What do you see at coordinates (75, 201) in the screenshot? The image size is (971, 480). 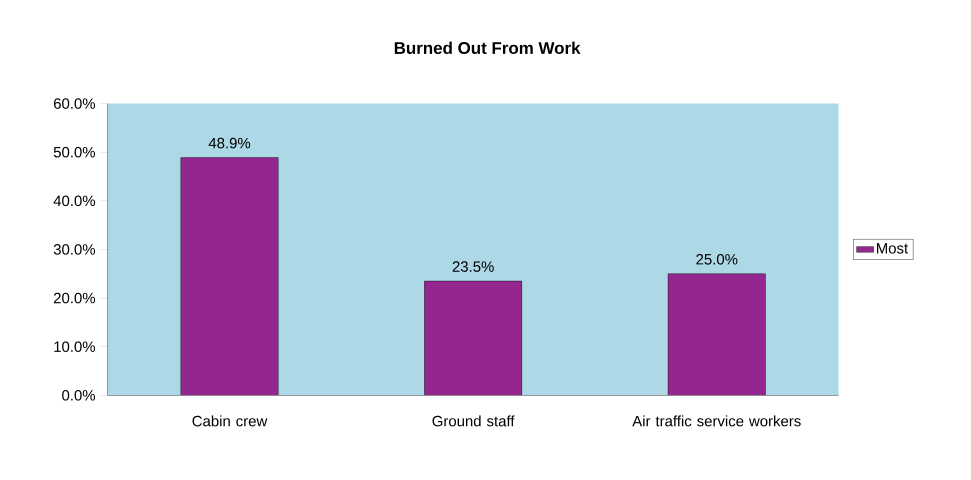 I see `y-tick-label: 40.0%` at bounding box center [75, 201].